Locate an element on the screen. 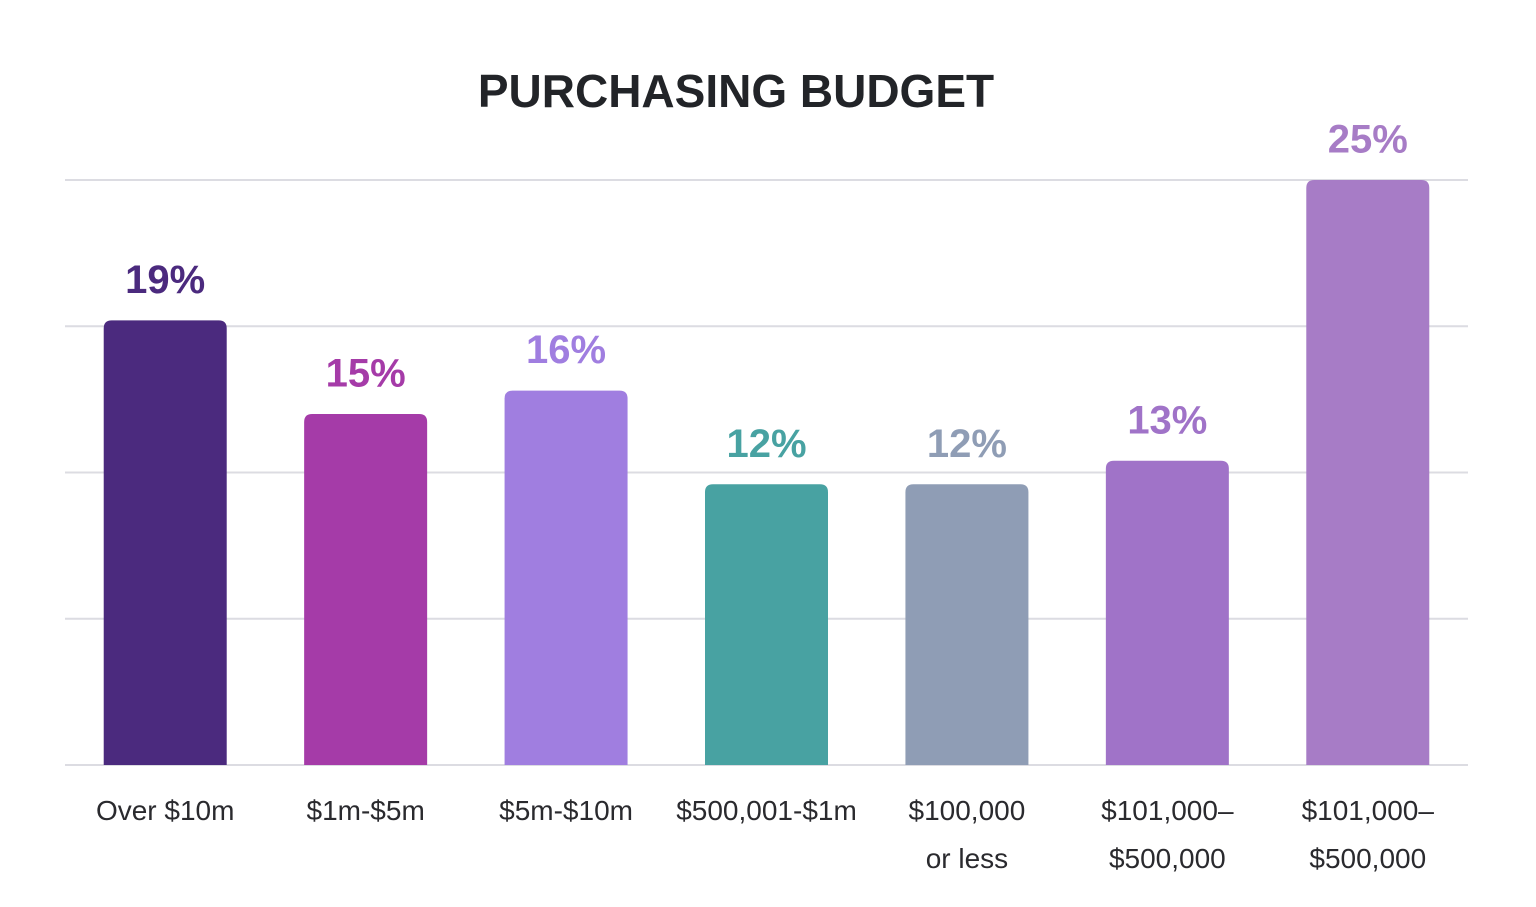 The width and height of the screenshot is (1536, 907). x-tick-label: $100,000 or less is located at coordinates (967, 834).